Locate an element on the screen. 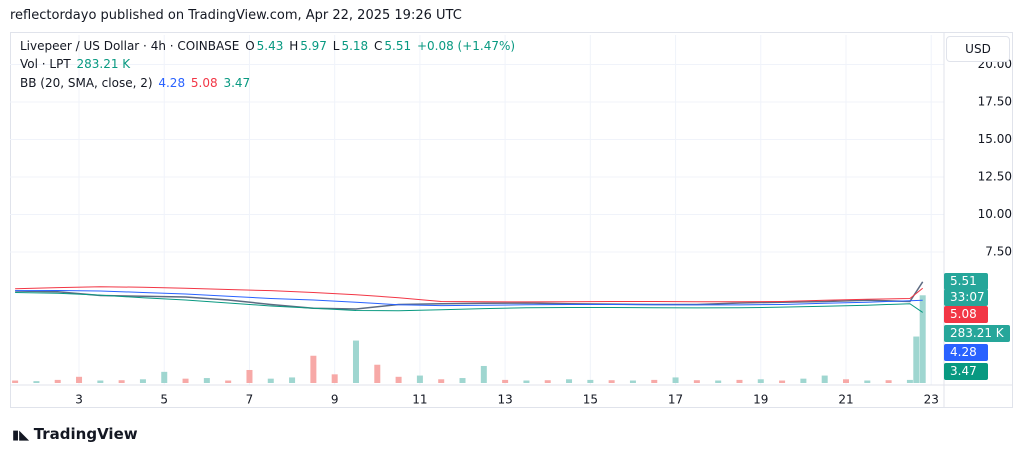 This screenshot has height=453, width=1024. y-tick-label: 17.50 is located at coordinates (995, 102).